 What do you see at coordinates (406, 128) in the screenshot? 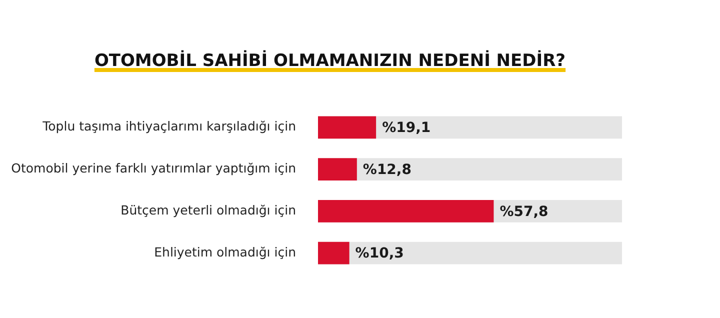
I see `data-label: %19,1` at bounding box center [406, 128].